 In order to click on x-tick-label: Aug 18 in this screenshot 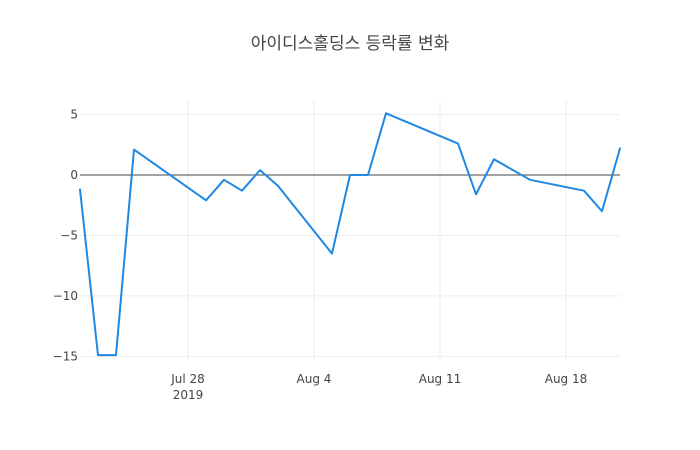, I will do `click(566, 379)`.